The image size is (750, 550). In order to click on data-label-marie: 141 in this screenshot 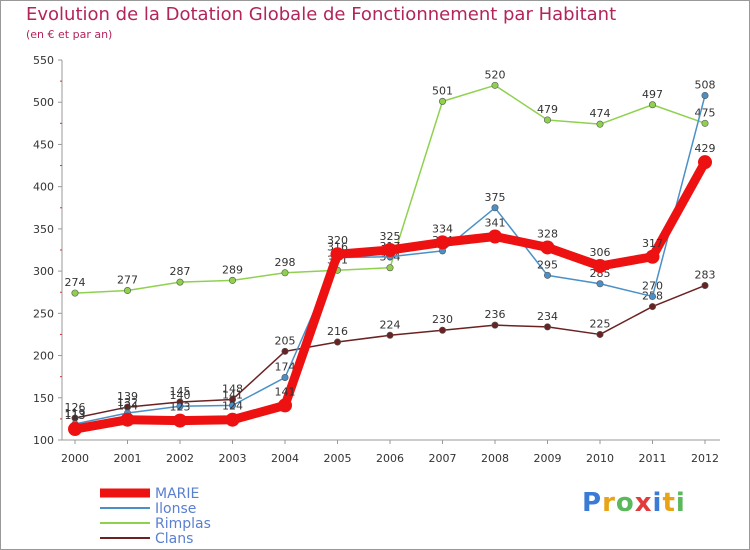, I will do `click(285, 391)`.